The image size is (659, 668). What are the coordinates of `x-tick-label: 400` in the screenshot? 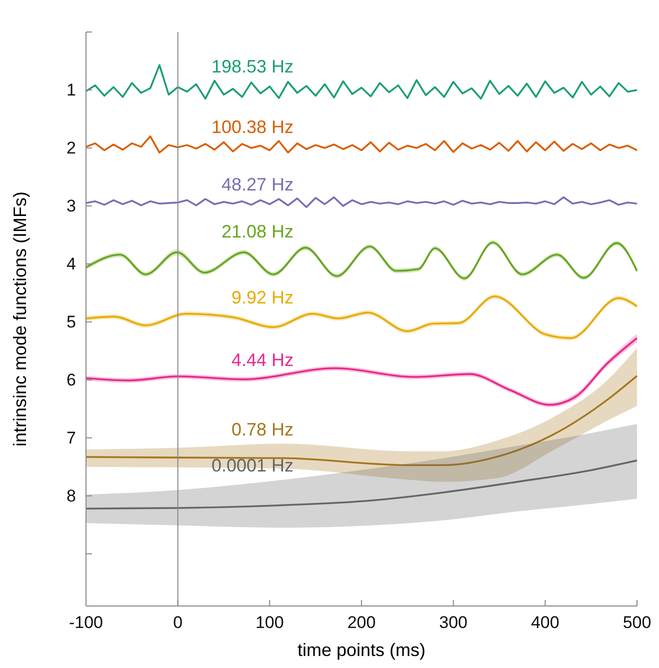 It's located at (545, 622).